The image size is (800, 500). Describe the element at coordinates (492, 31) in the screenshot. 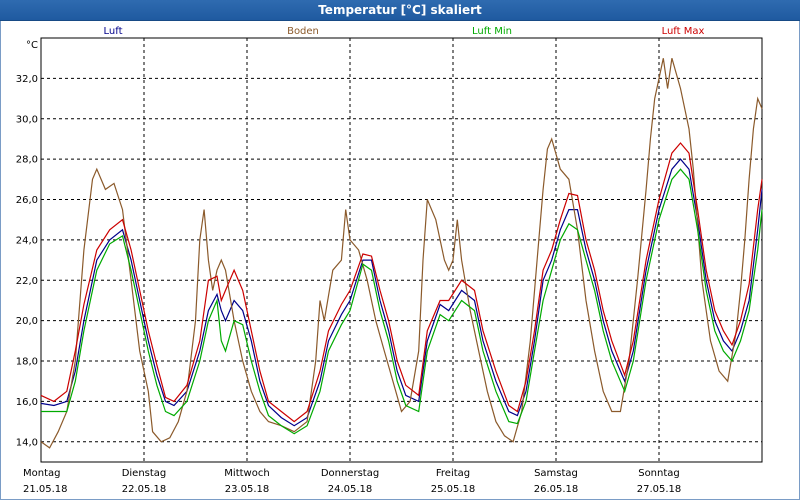

I see `legend-entry: Luft Min` at that location.